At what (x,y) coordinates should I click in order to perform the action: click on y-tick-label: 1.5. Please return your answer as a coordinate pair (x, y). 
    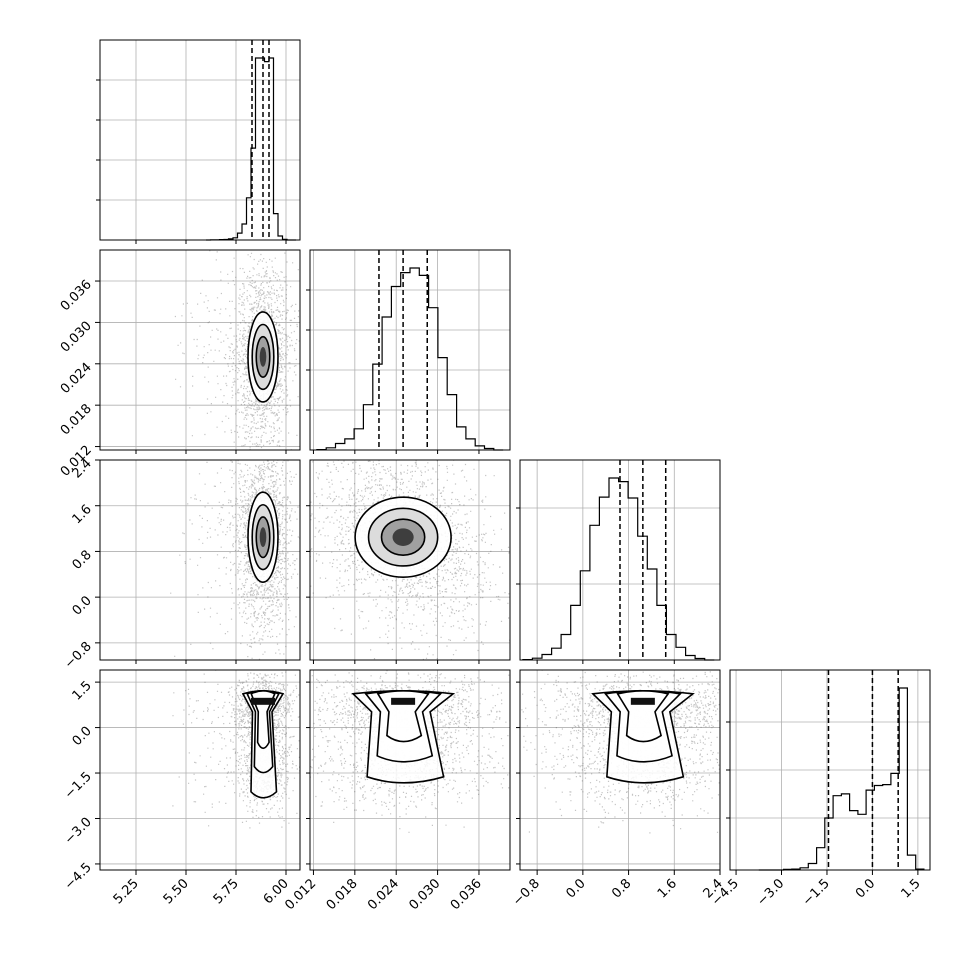
    Looking at the image, I should click on (82, 690).